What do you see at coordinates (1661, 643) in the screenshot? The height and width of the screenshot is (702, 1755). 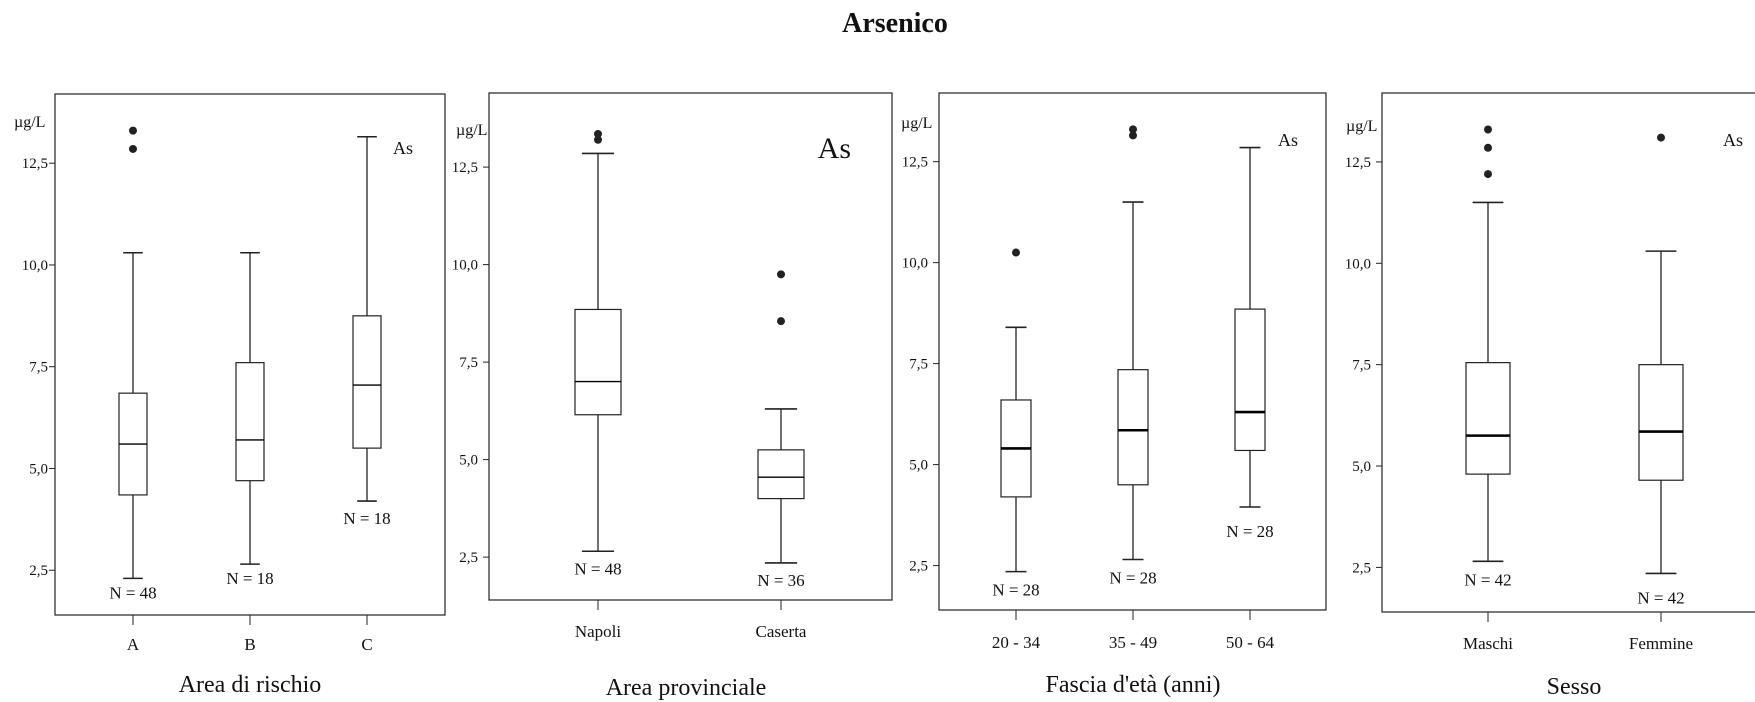 I see `x-category-label: Femmine` at bounding box center [1661, 643].